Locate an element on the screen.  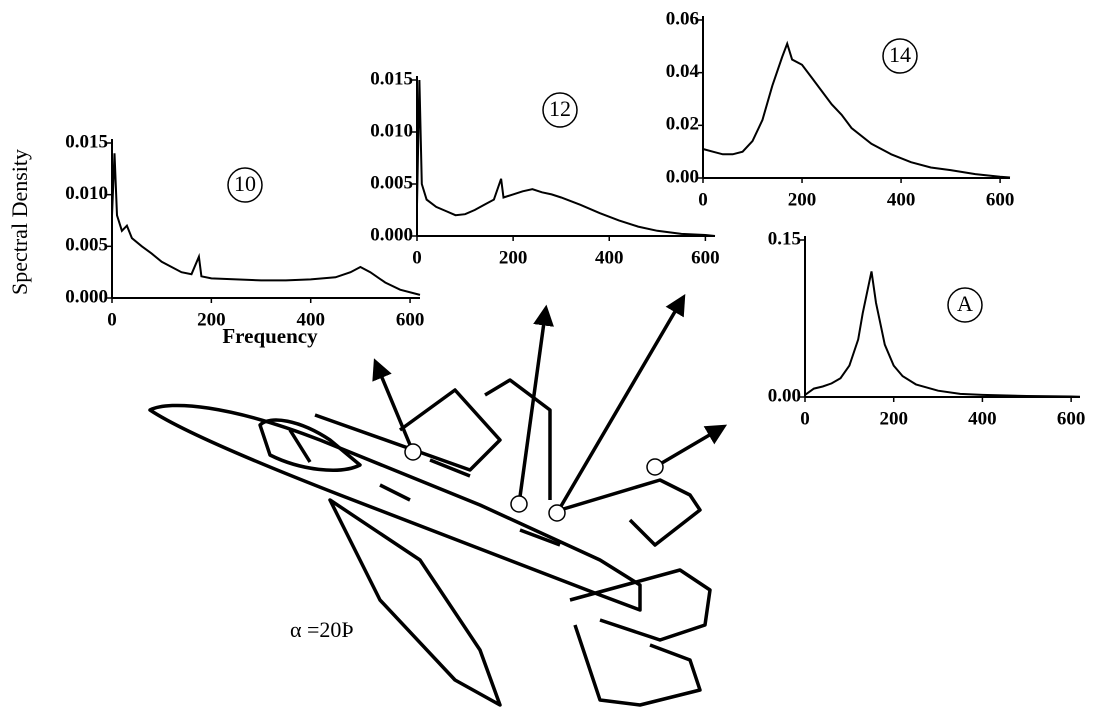
sensors is located at coordinates (534, 482).